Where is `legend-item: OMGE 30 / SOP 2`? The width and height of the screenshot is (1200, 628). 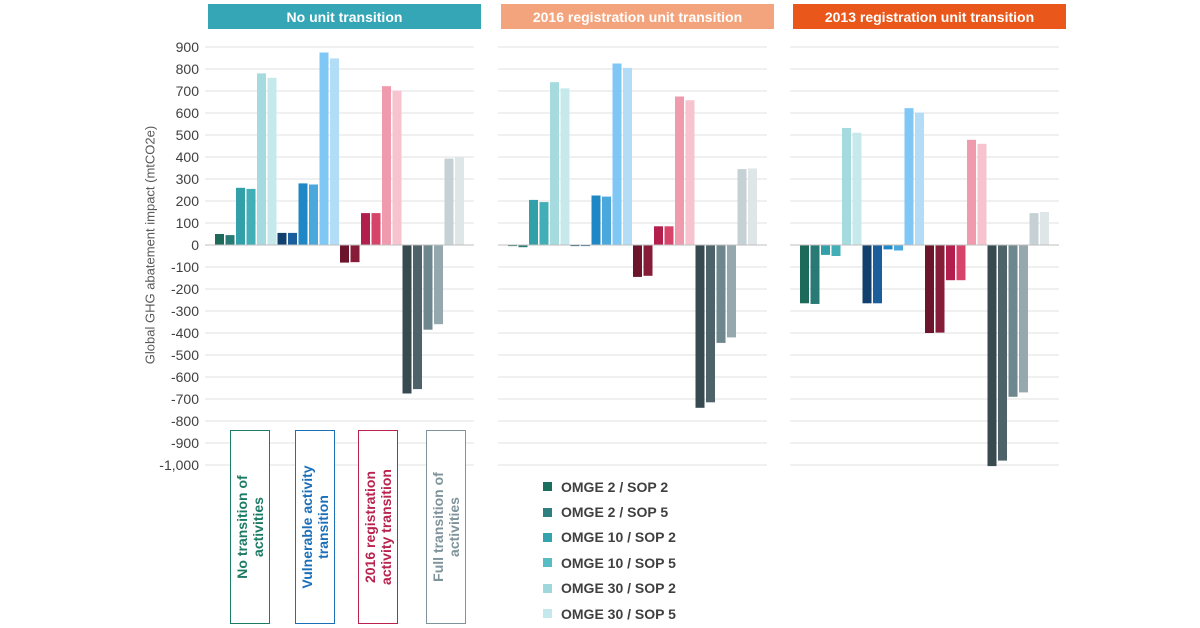 legend-item: OMGE 30 / SOP 2 is located at coordinates (609, 588).